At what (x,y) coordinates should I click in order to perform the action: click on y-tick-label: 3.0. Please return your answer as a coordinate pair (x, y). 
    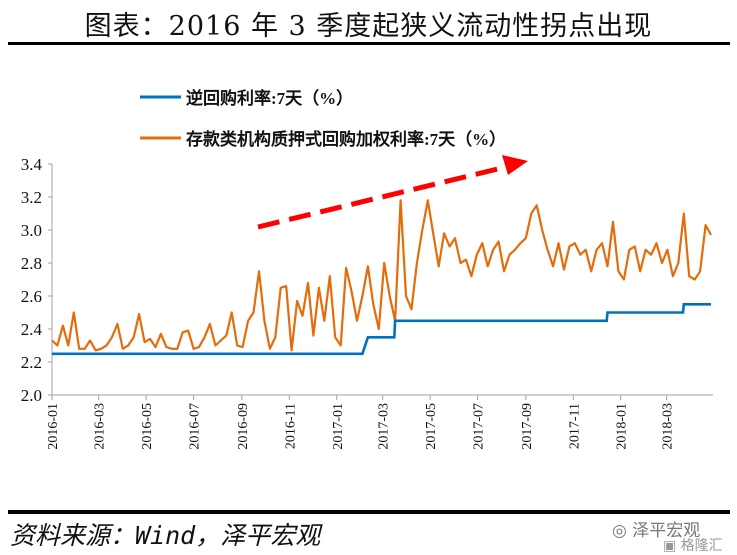
    Looking at the image, I should click on (31, 230).